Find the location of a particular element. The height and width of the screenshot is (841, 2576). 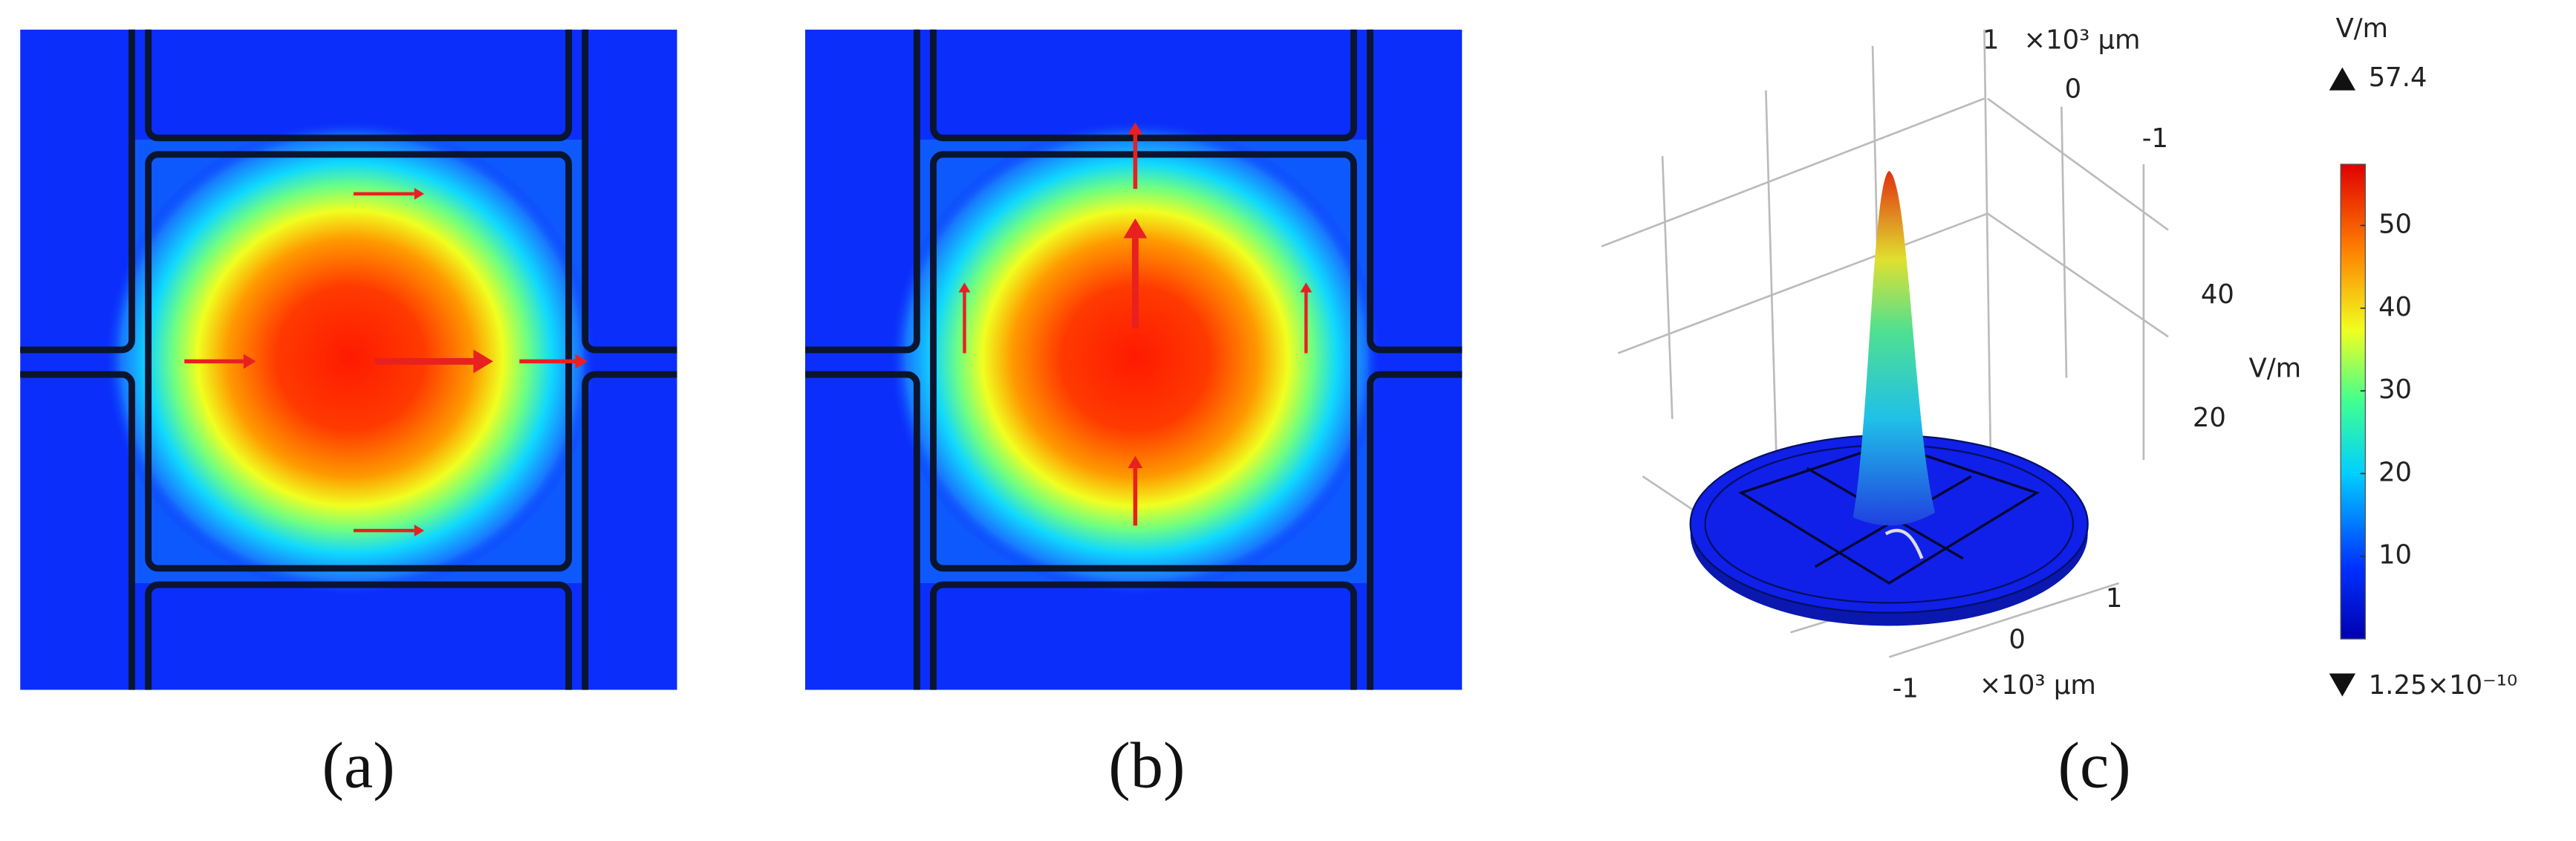

colorbar-tick-label: 30 is located at coordinates (2395, 389).